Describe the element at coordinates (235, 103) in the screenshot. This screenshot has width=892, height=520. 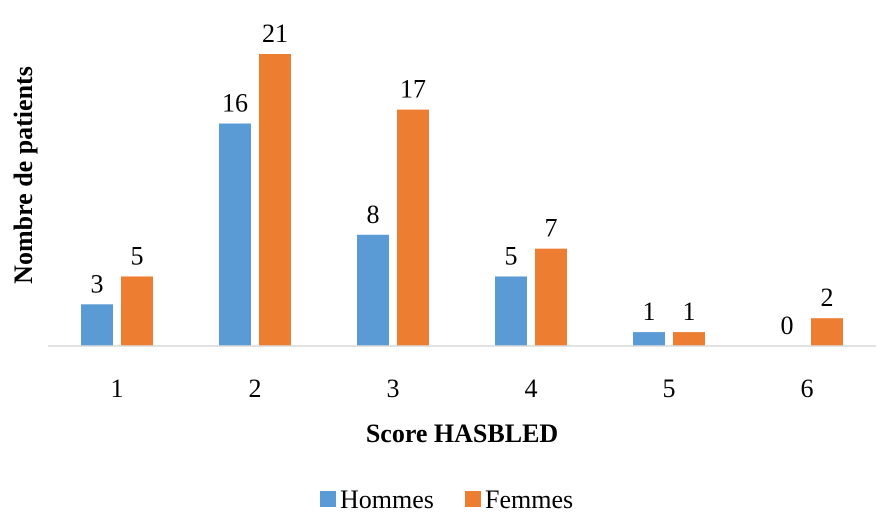
I see `data-label-hommes-2: 16` at that location.